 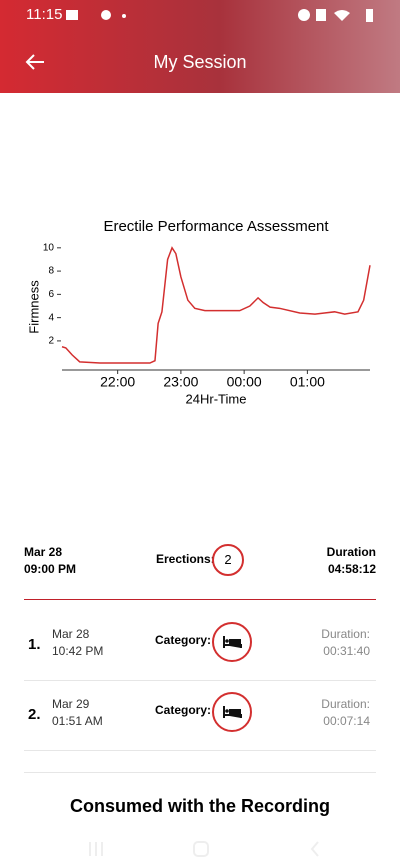 What do you see at coordinates (71, 704) in the screenshot?
I see `row-date: Mar 29` at bounding box center [71, 704].